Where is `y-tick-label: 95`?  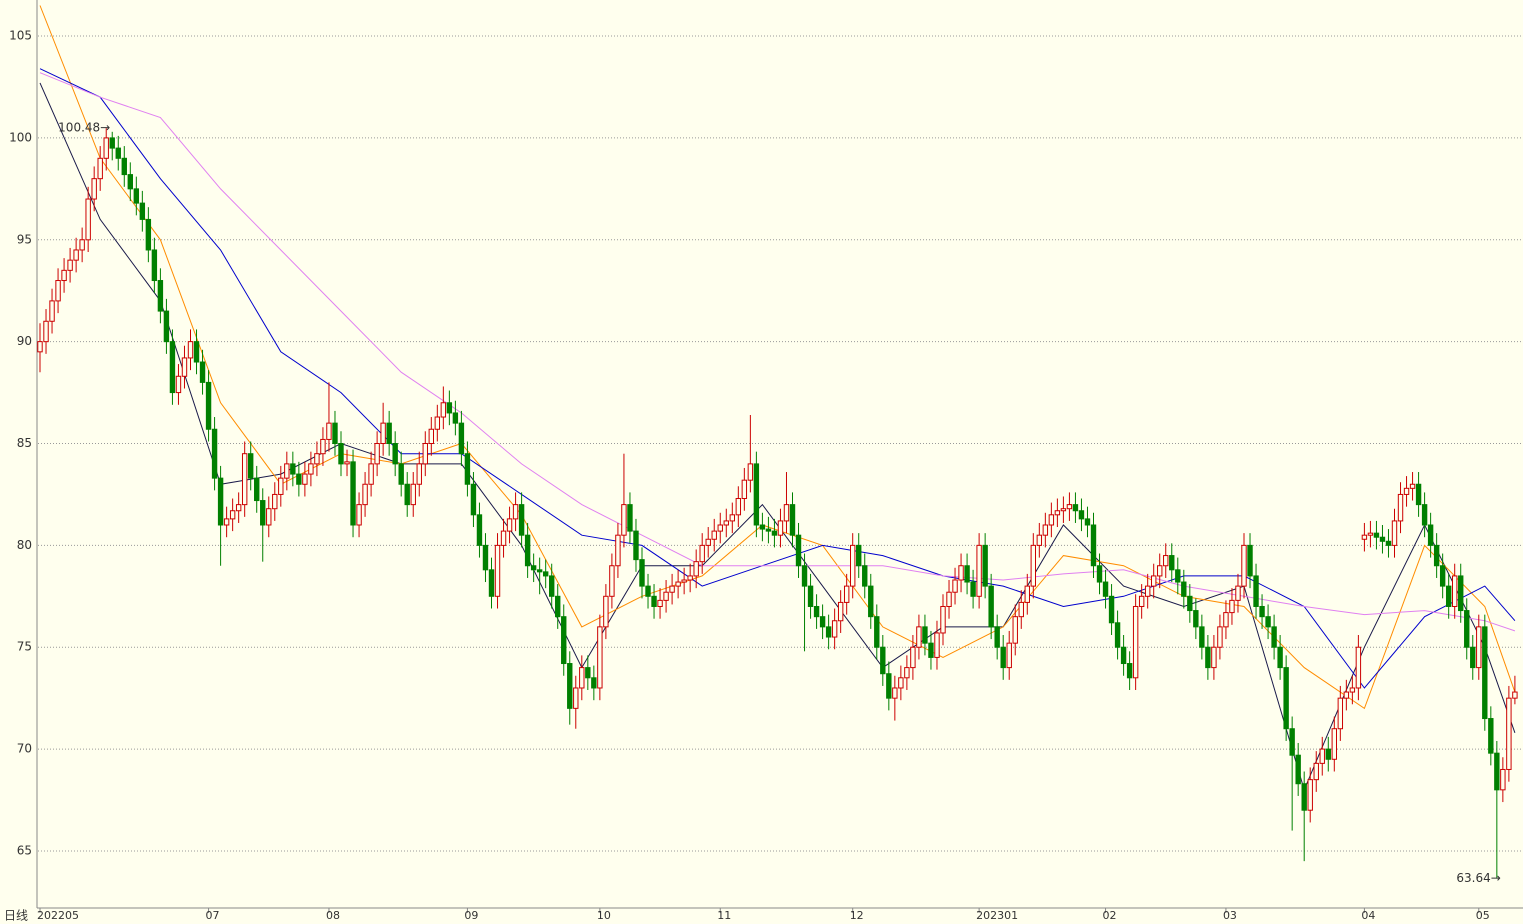
y-tick-label: 95 is located at coordinates (24, 239).